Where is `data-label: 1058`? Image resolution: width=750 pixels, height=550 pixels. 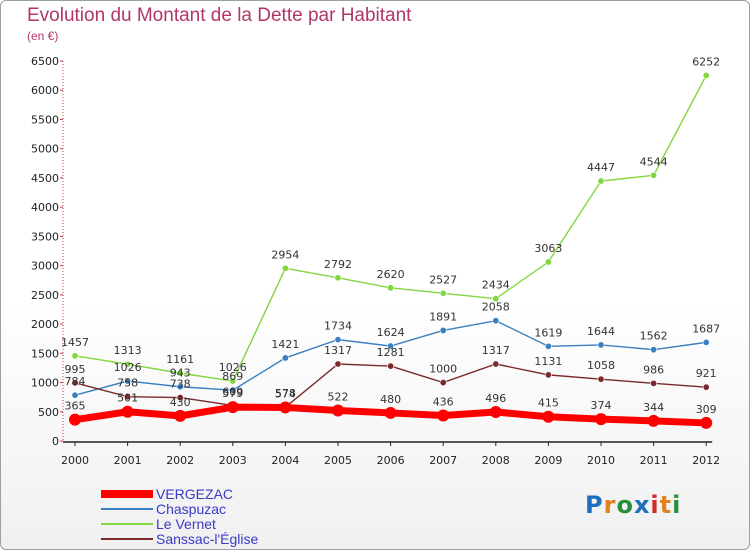 data-label: 1058 is located at coordinates (601, 365).